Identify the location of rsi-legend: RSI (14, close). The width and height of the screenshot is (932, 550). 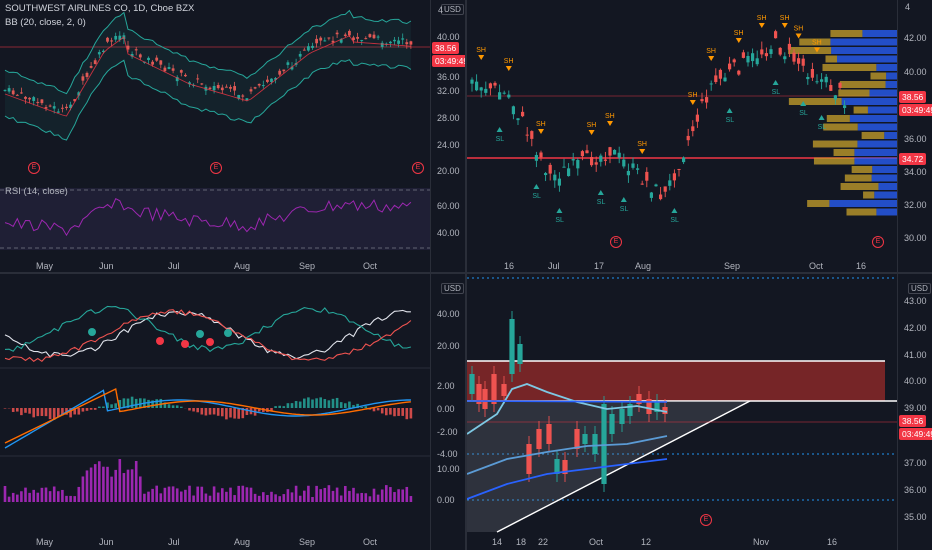
(36, 191).